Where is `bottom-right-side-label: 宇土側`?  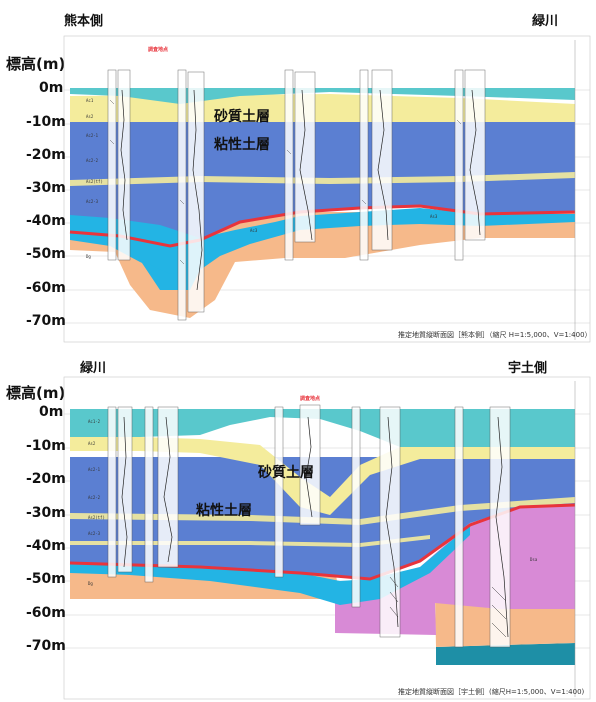
bottom-right-side-label: 宇土側 is located at coordinates (528, 368).